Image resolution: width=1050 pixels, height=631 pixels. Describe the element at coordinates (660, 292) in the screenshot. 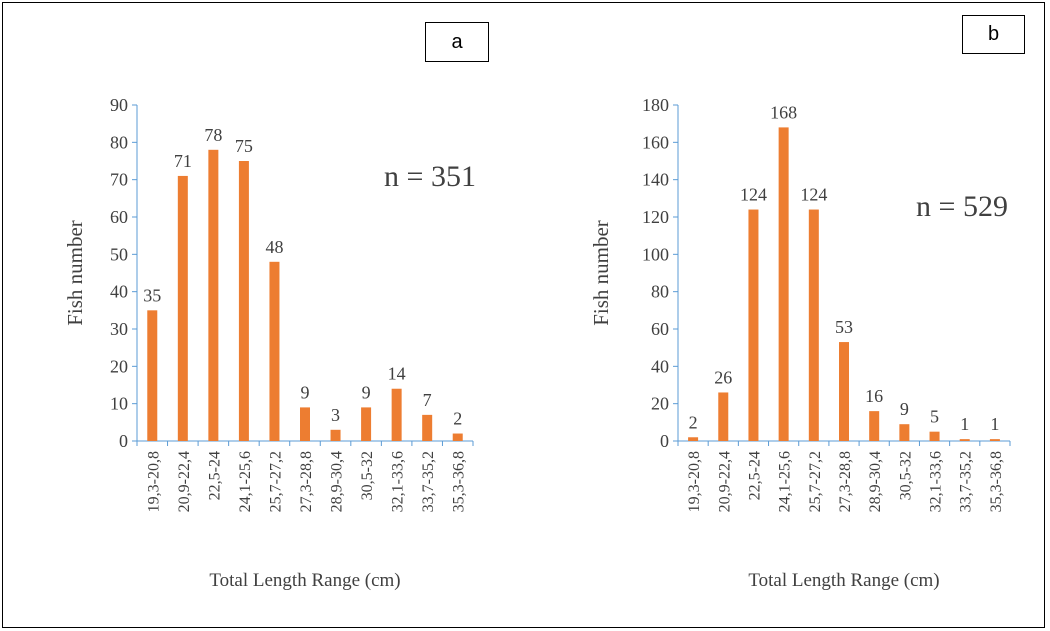

I see `panel-b-y-tick-label: 80` at that location.